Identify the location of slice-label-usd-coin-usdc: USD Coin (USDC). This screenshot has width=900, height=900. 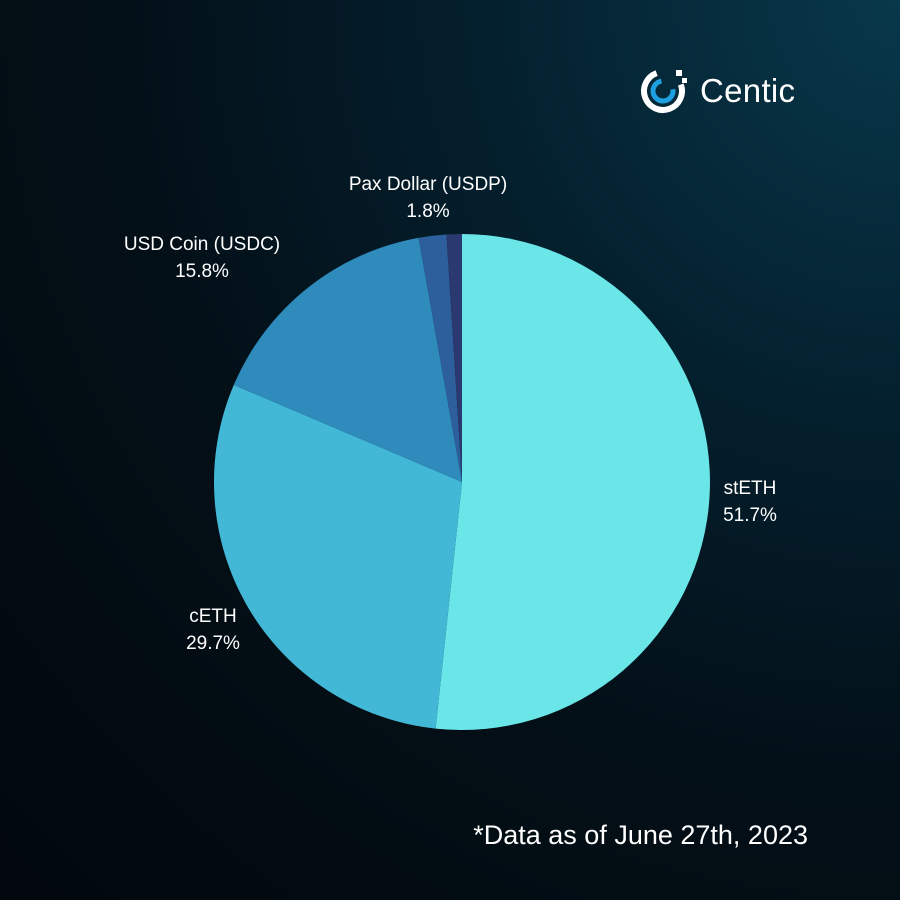
(202, 244).